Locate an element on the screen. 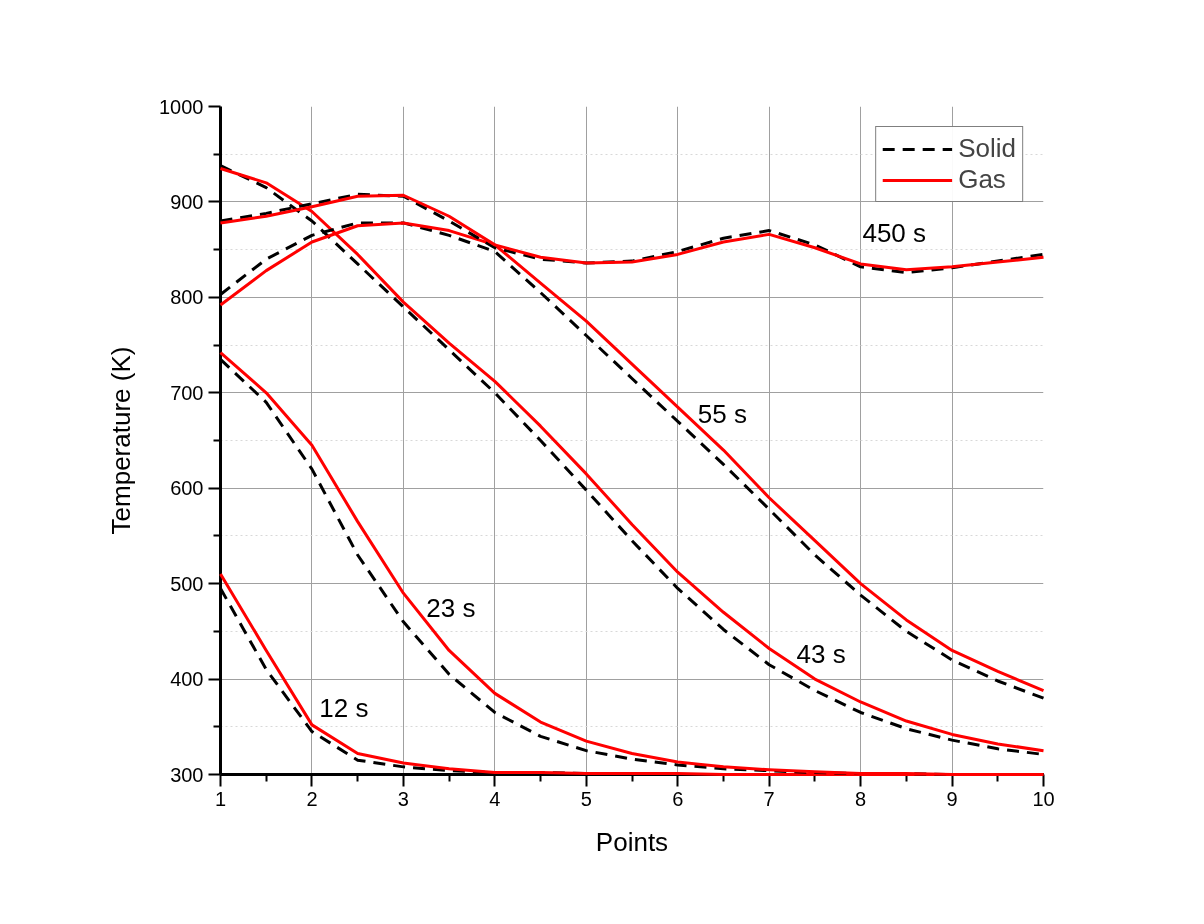 This screenshot has height=924, width=1204. x-tick-label: 1 is located at coordinates (220, 798).